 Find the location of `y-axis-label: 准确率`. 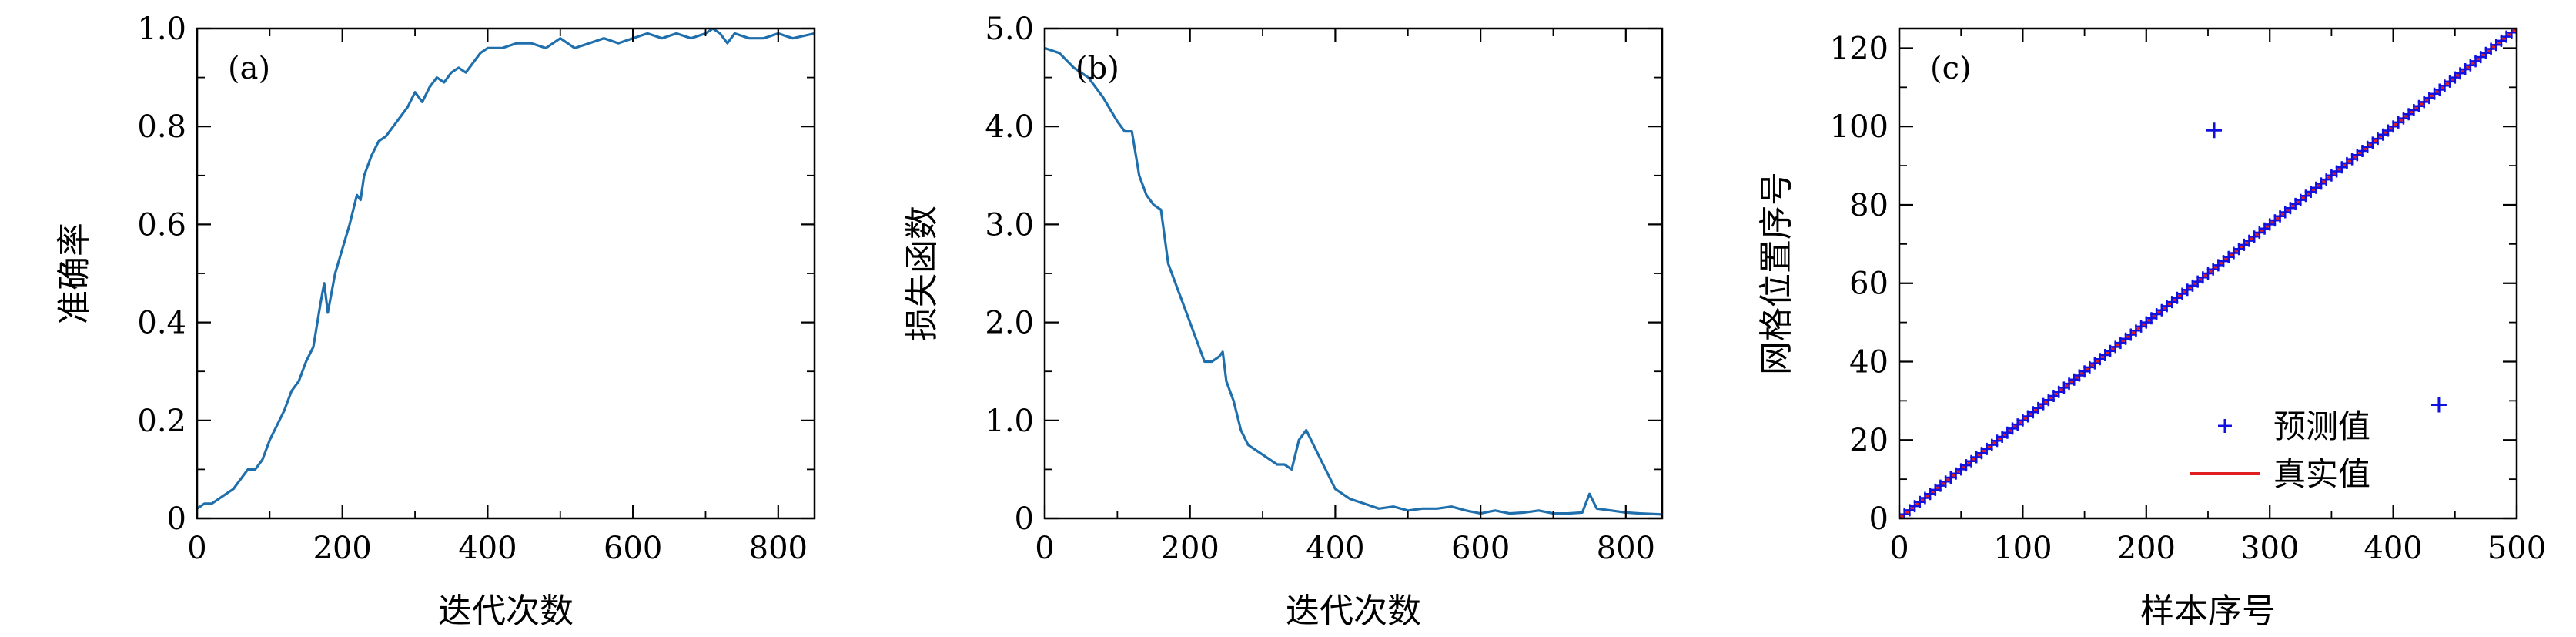

y-axis-label: 准确率 is located at coordinates (74, 273).